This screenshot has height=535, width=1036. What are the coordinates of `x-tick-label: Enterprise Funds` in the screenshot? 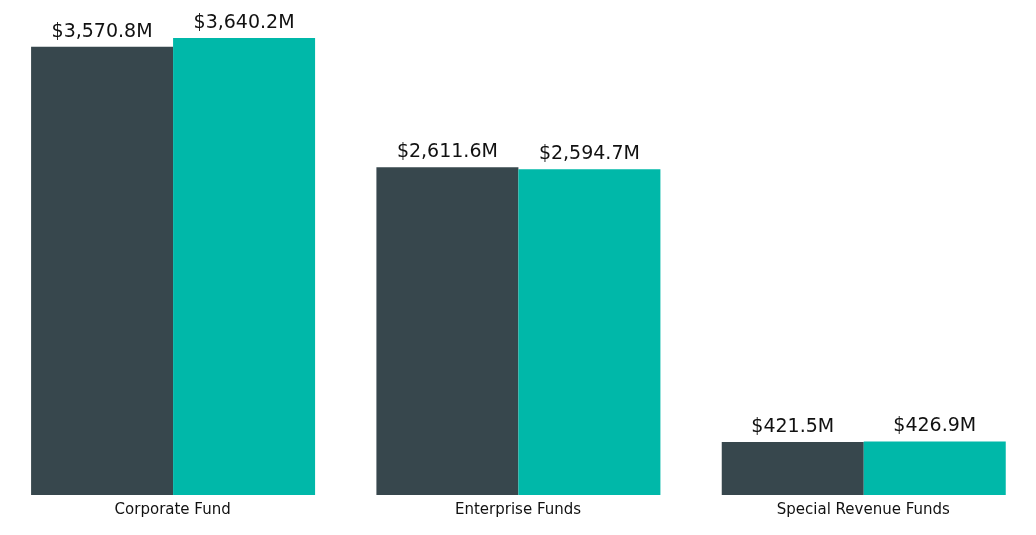 It's located at (518, 508).